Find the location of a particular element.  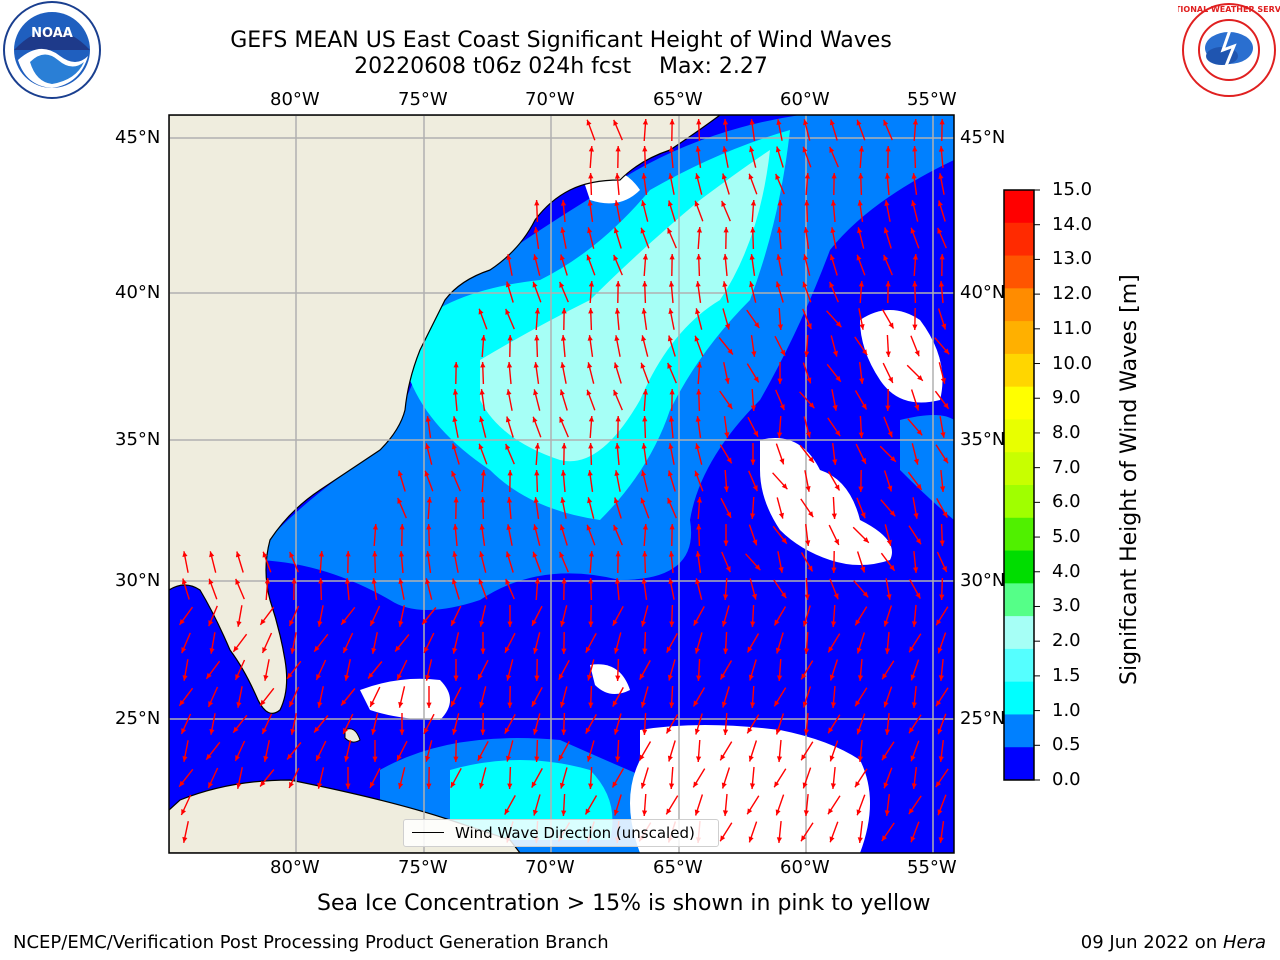

lon-label-top: 70°W is located at coordinates (550, 99).